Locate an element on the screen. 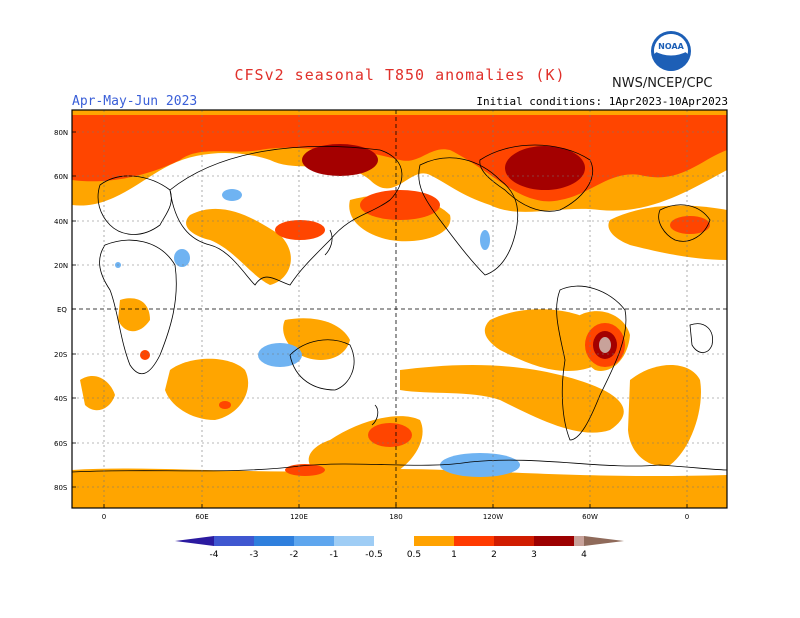 This screenshot has width=800, height=618. colorbar-label: 1 is located at coordinates (454, 555).